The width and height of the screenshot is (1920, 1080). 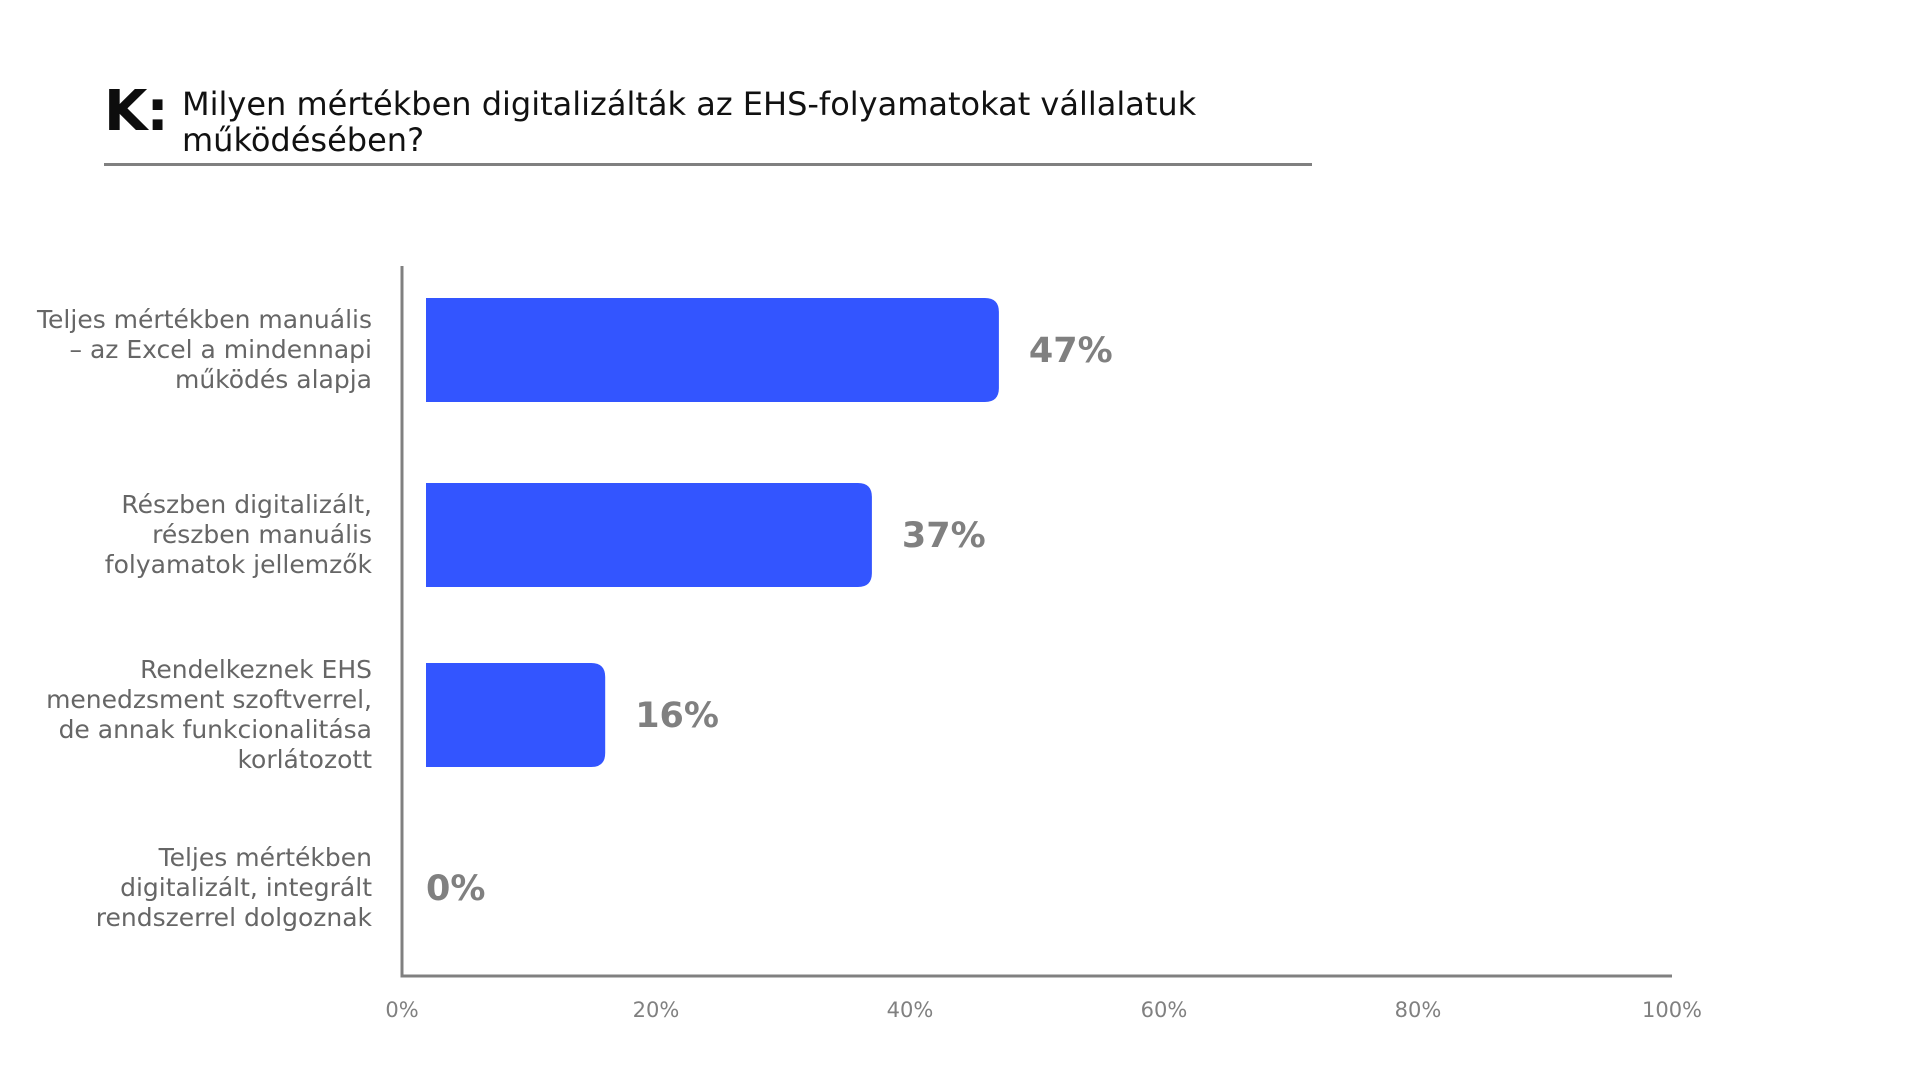 What do you see at coordinates (1418, 1010) in the screenshot?
I see `x-tick-label-4: 80%` at bounding box center [1418, 1010].